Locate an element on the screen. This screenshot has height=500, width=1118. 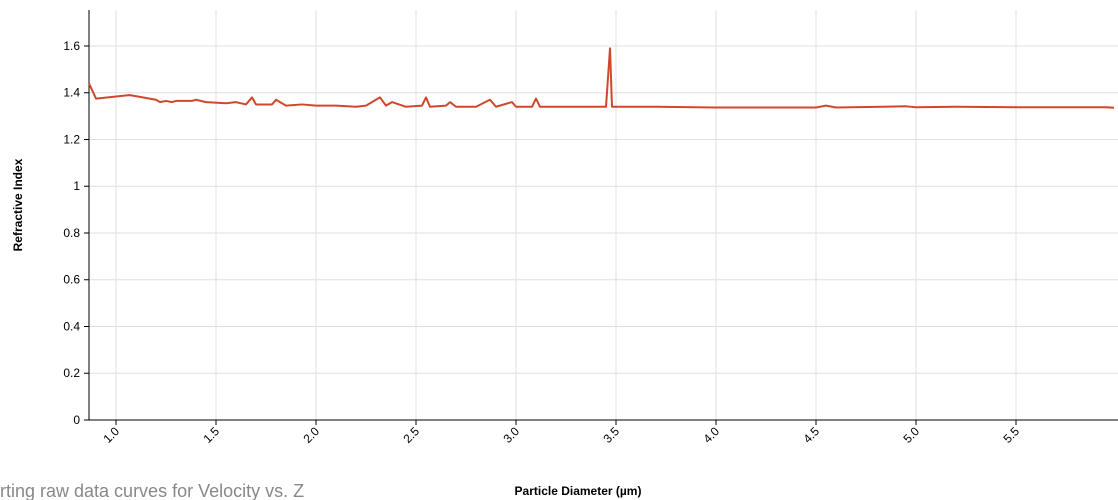
x-tick-label: 1.0 is located at coordinates (111, 435).